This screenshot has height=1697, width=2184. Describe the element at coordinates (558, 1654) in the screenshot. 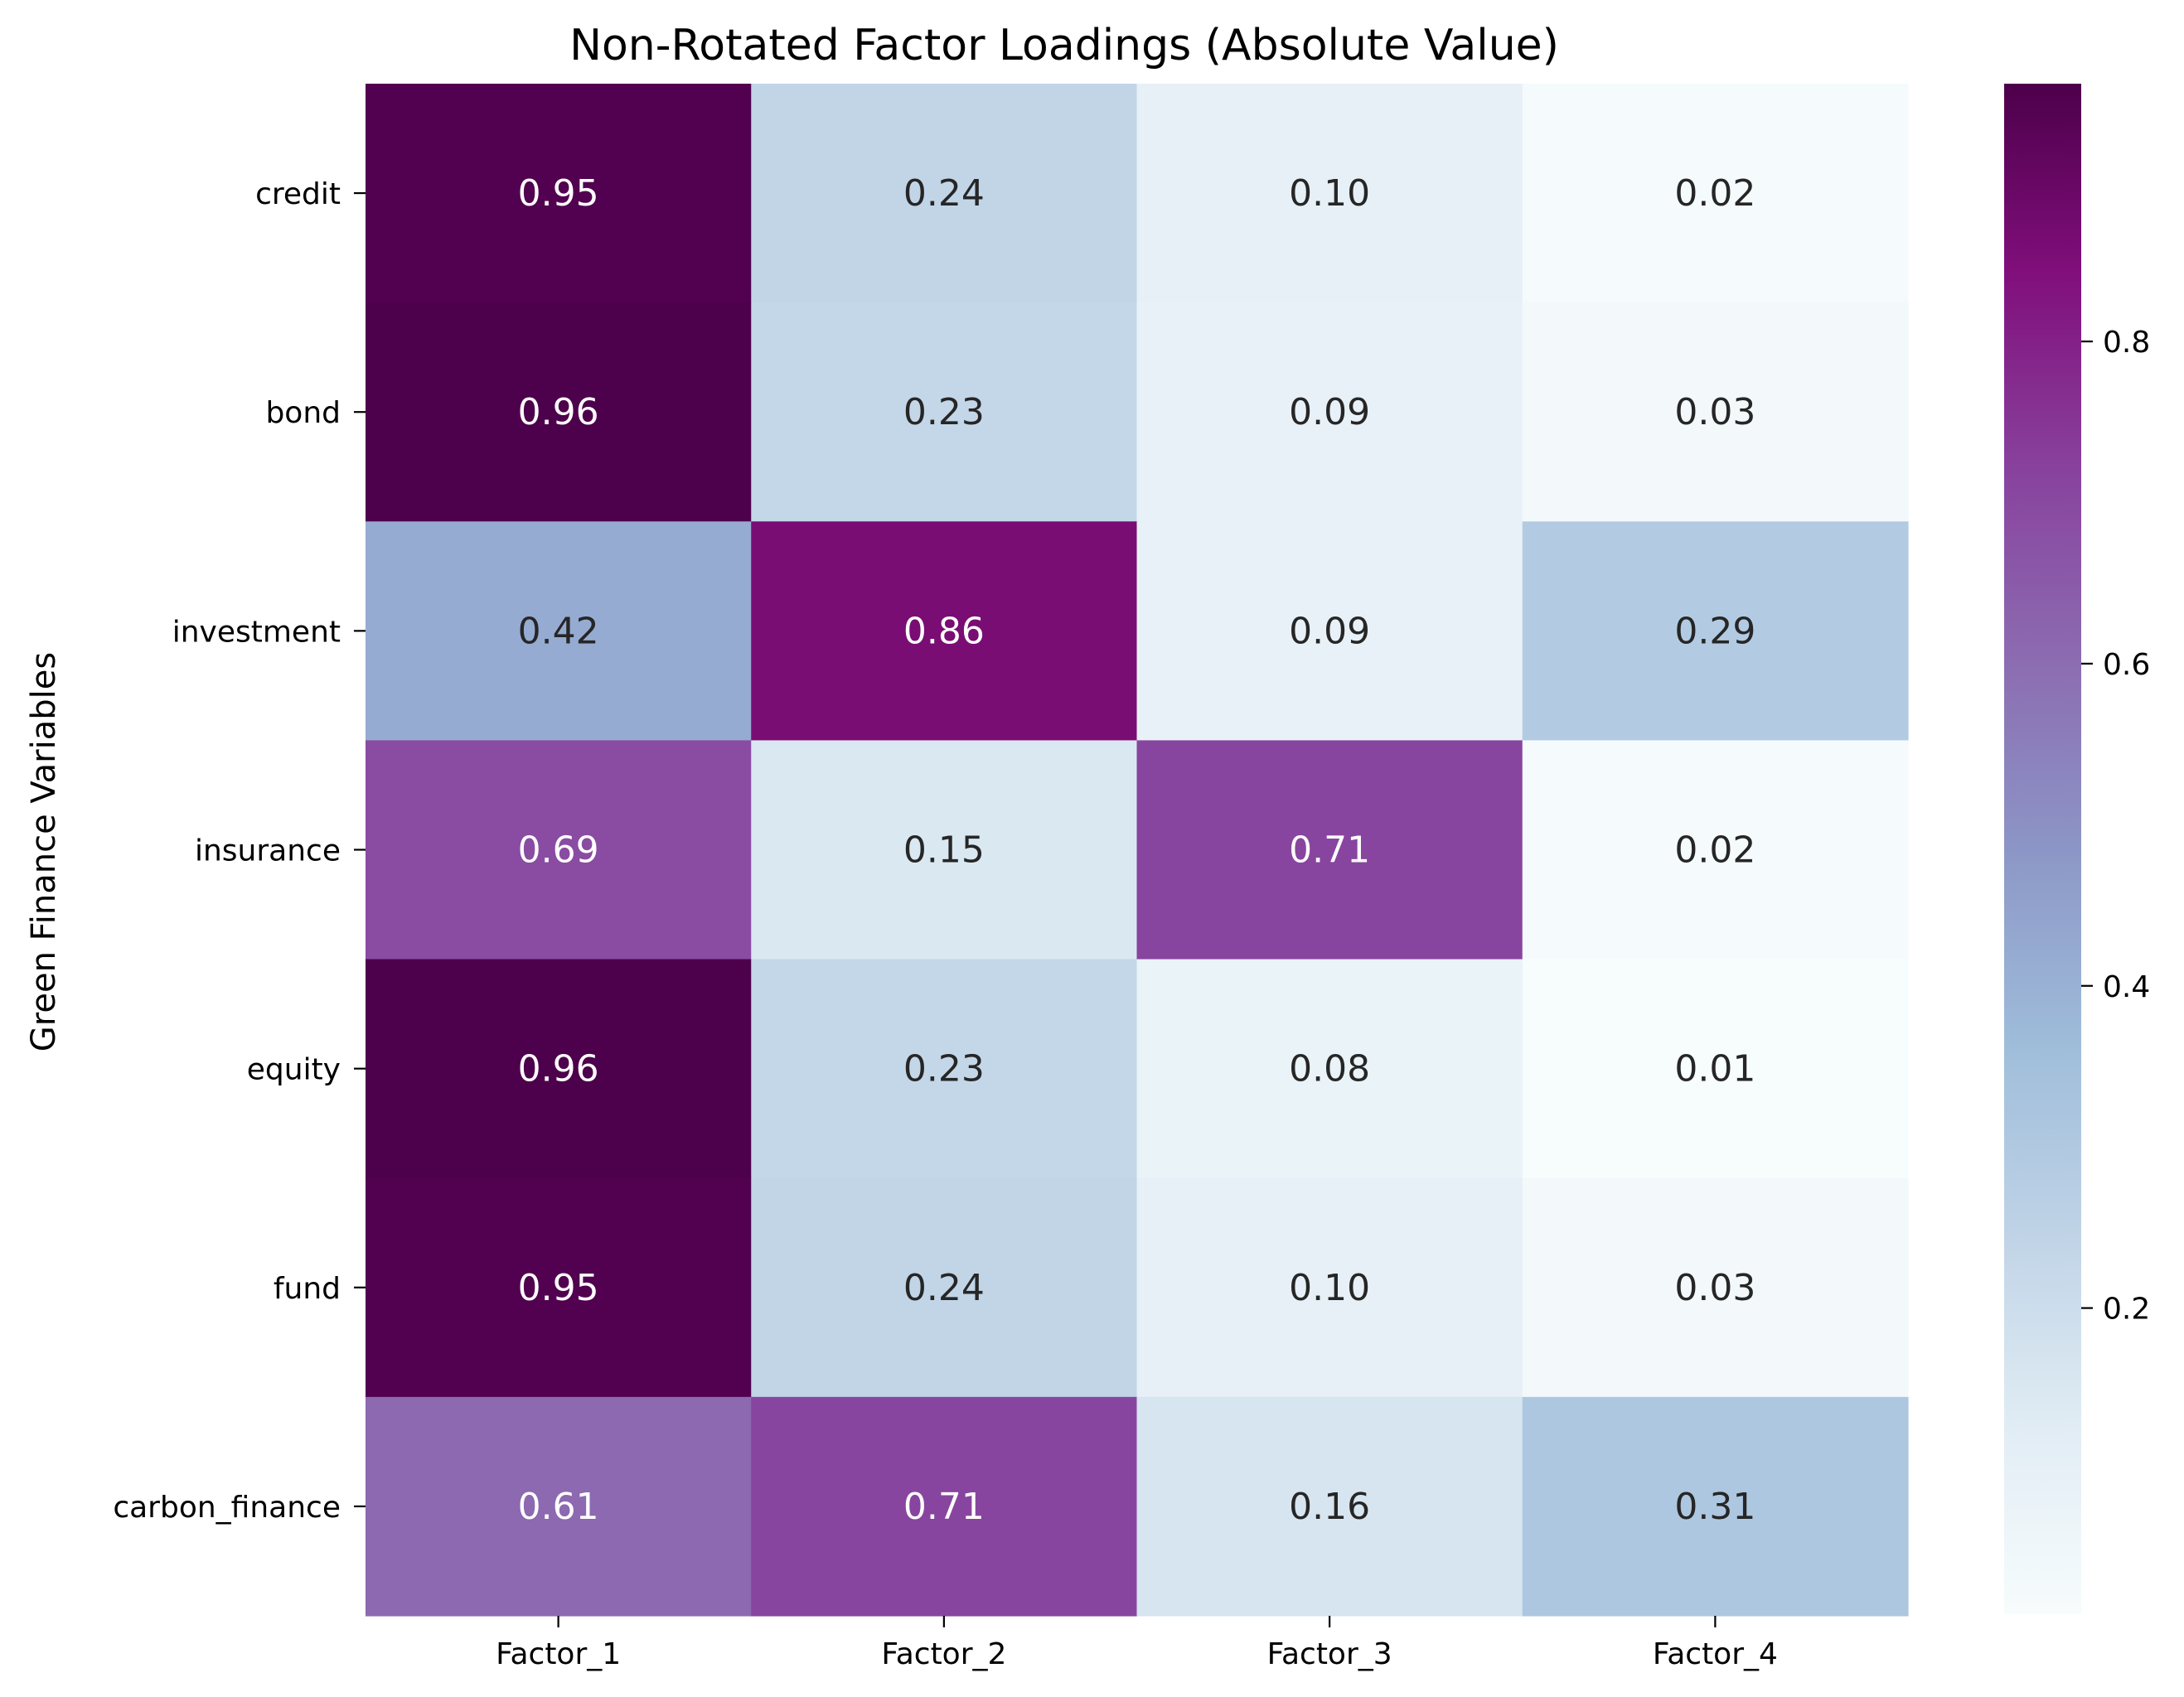

I see `x-tick-label: Factor_1` at that location.